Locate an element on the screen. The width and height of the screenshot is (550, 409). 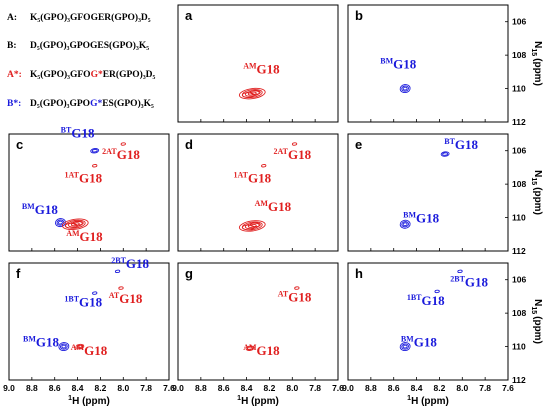
peak-1AT-G18: 1ATG18 is located at coordinates (252, 174).